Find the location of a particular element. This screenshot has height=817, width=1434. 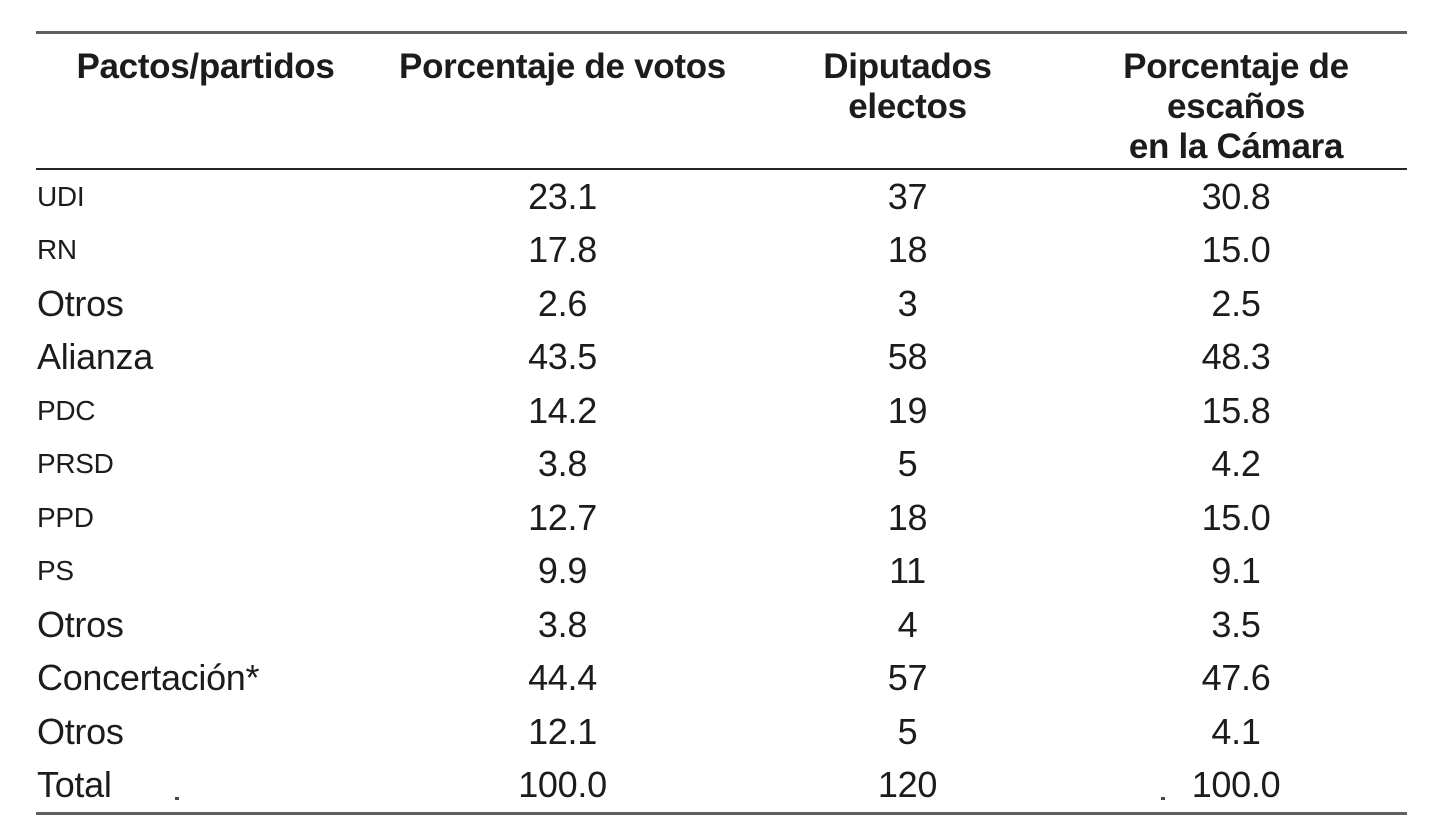

cell-votes-pct: 23.1 is located at coordinates (562, 196).